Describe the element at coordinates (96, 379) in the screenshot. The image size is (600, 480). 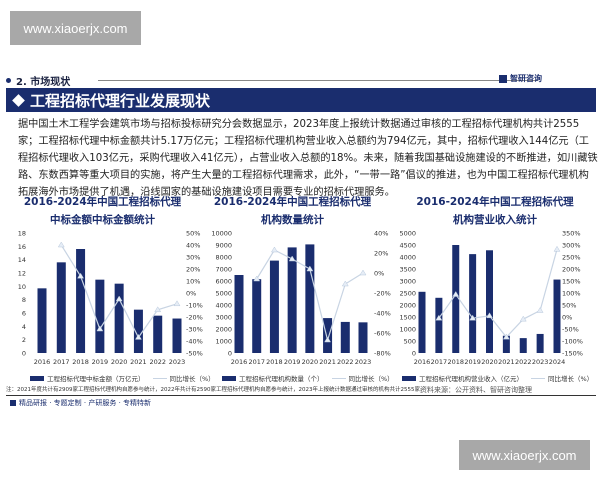
I see `legend-bar-label: 工程招标代理中标金额（万亿元）` at that location.